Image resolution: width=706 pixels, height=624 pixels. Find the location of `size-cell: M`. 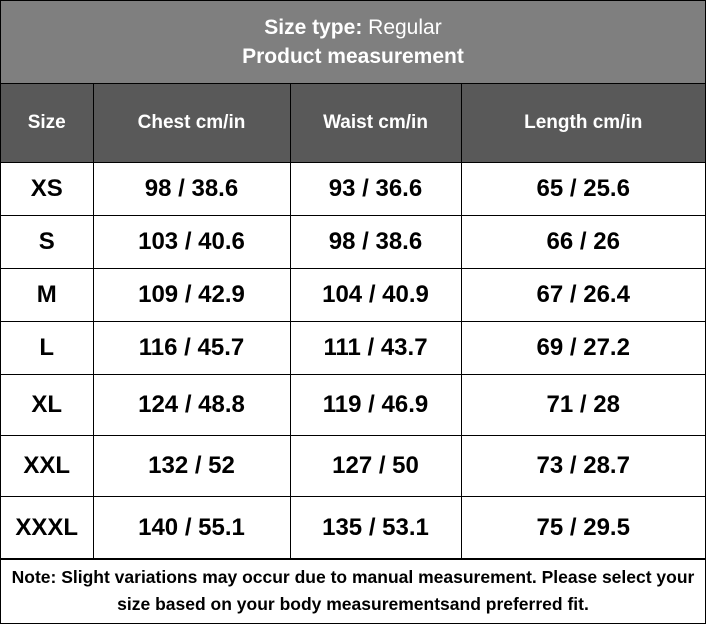

size-cell: M is located at coordinates (47, 295).